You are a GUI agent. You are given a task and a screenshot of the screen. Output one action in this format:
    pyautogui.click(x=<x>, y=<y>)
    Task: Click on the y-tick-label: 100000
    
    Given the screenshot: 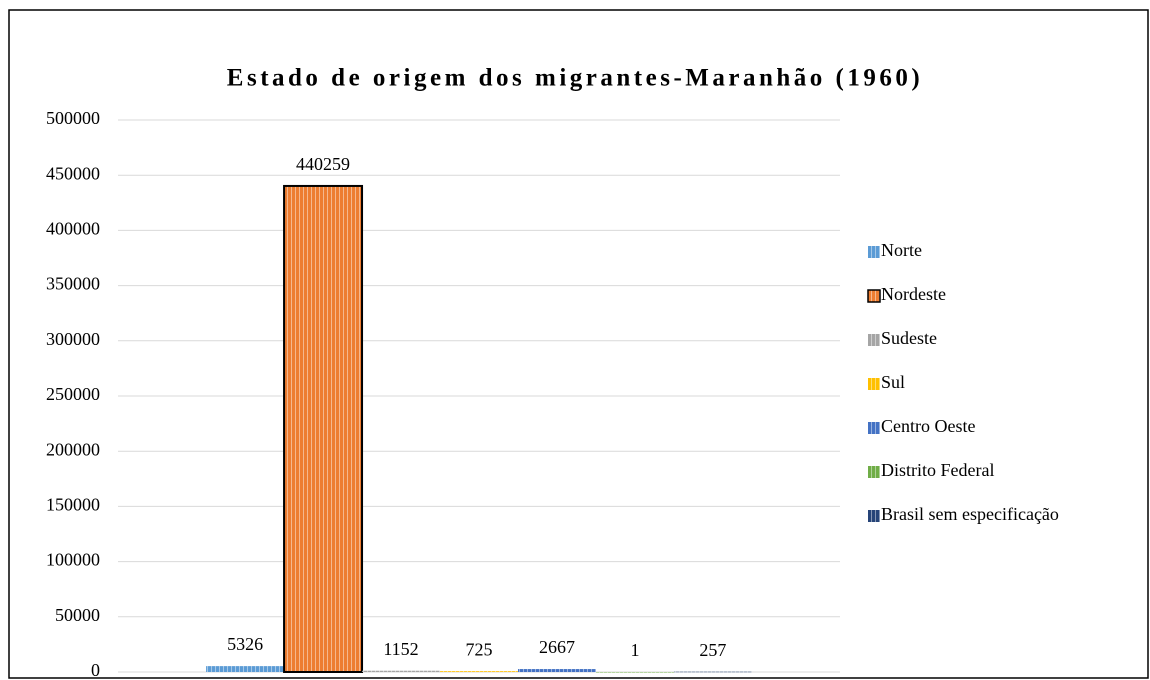 What is the action you would take?
    pyautogui.click(x=73, y=560)
    